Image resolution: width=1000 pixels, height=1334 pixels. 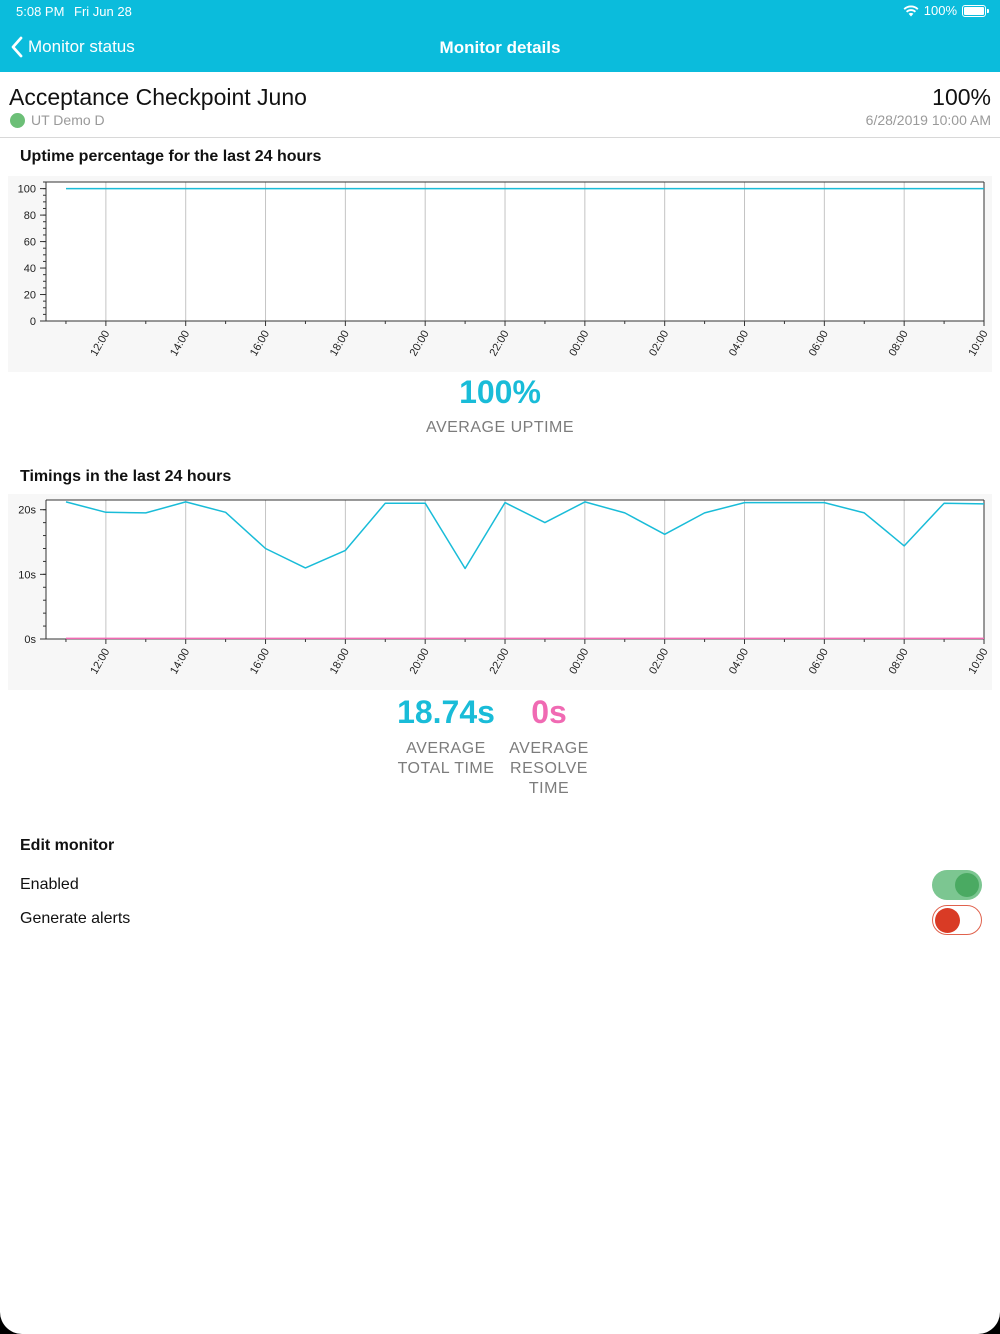 I want to click on average-total-time-label-1: AVERAGE, so click(x=446, y=748).